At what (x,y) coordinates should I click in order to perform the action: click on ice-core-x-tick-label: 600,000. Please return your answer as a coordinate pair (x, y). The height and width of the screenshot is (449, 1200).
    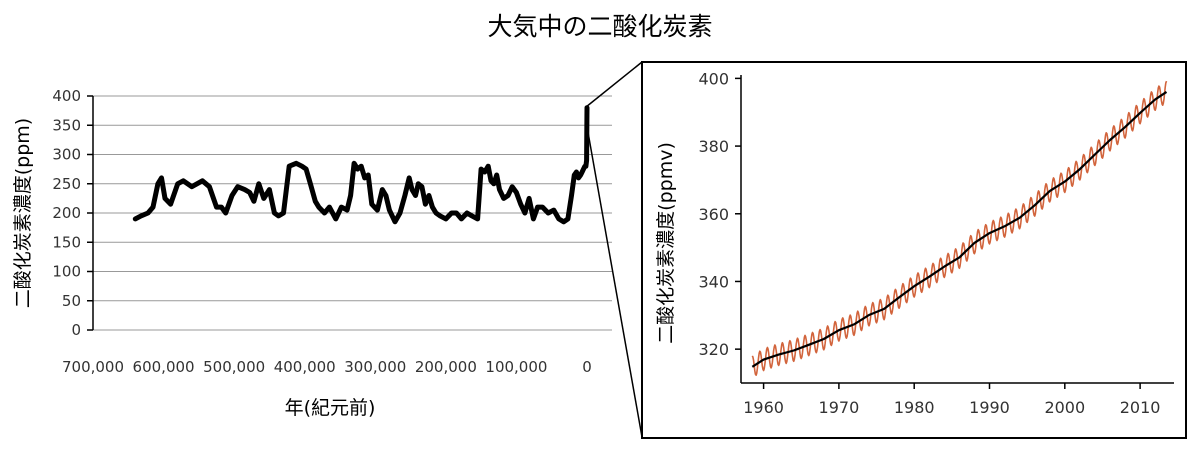
    Looking at the image, I should click on (164, 367).